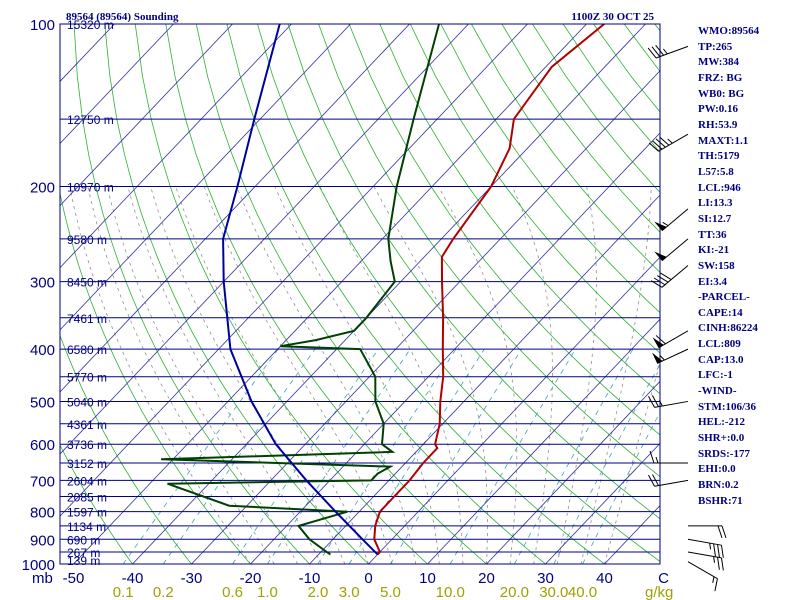  I want to click on temperature-tick-label: -50, so click(74, 578).